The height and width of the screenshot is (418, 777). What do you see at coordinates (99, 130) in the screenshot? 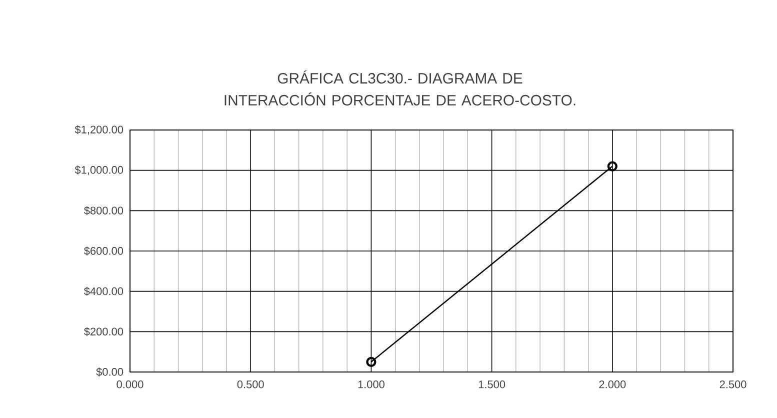
I see `y-tick-label: $1,200.00` at bounding box center [99, 130].